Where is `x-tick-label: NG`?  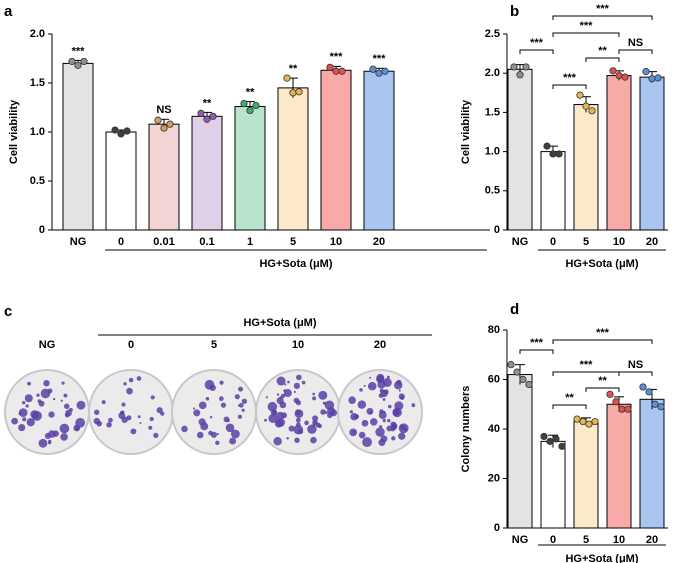 x-tick-label: NG is located at coordinates (78, 242).